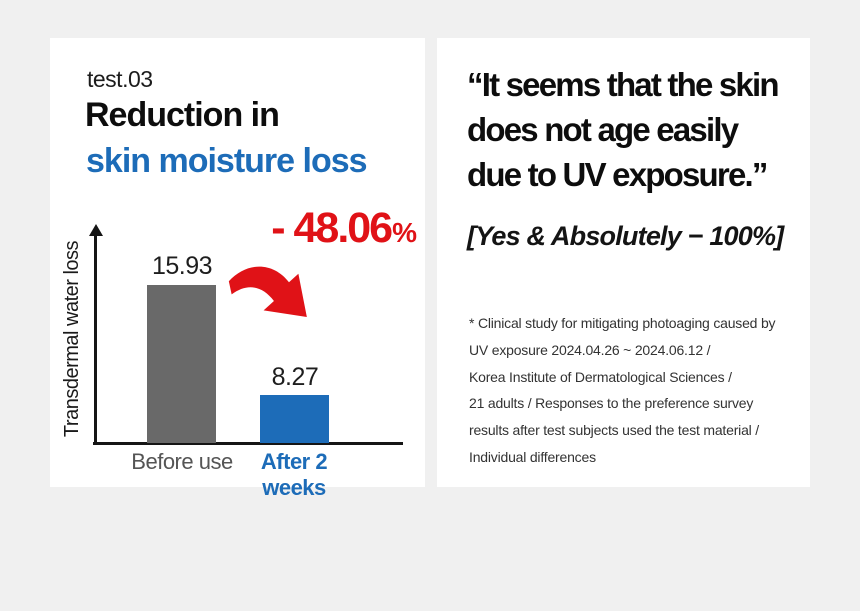 The width and height of the screenshot is (860, 611). I want to click on reduction-percentage: - 48.06%, so click(318, 228).